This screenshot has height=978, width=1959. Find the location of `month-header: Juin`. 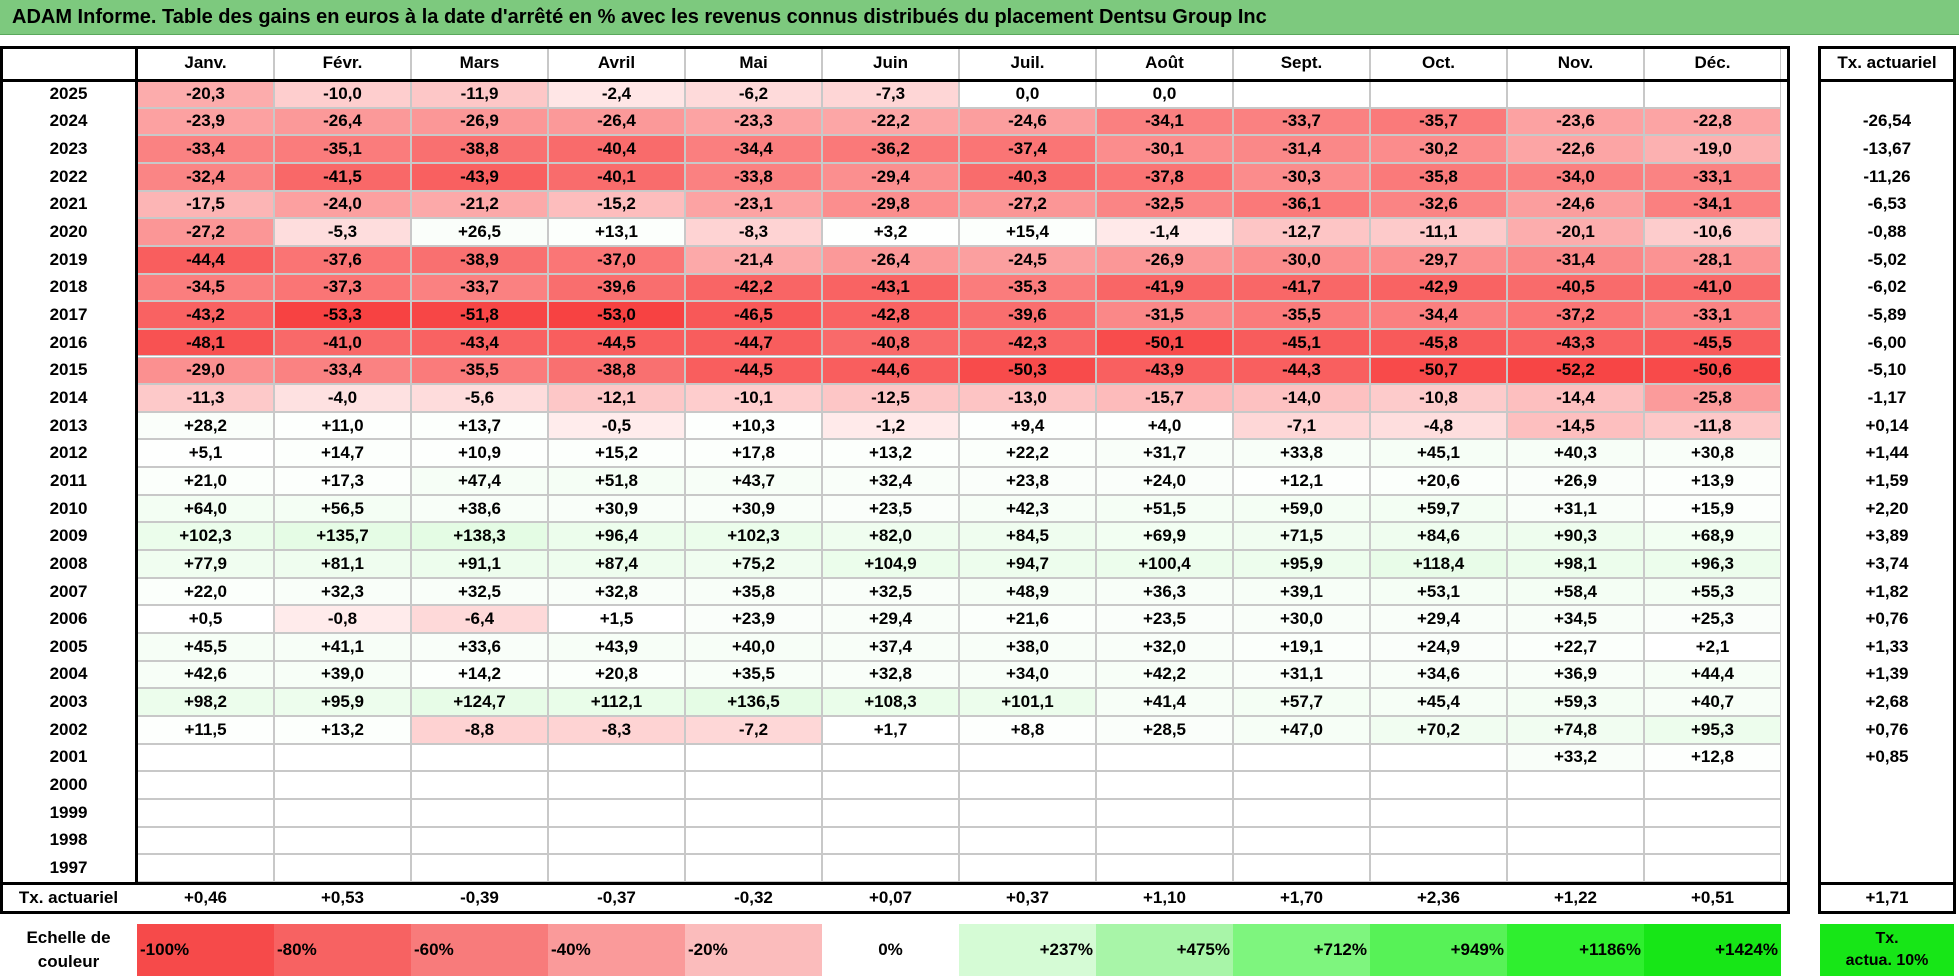

month-header: Juin is located at coordinates (890, 63).